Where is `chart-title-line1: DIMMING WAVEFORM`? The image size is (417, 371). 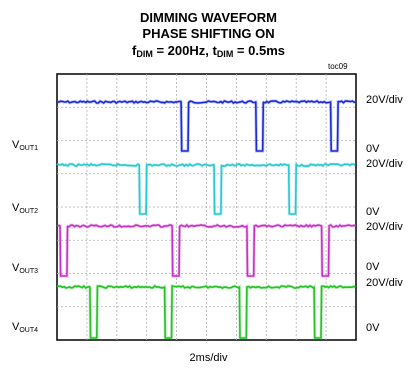
chart-title-line1: DIMMING WAVEFORM is located at coordinates (208, 17).